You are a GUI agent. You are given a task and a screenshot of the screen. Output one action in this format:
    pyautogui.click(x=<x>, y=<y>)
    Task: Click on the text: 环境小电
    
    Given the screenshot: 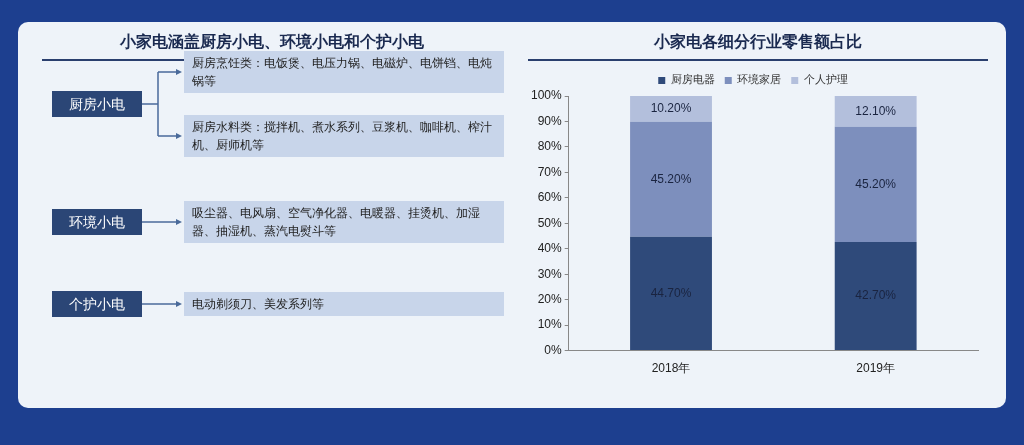 What is the action you would take?
    pyautogui.click(x=97, y=222)
    